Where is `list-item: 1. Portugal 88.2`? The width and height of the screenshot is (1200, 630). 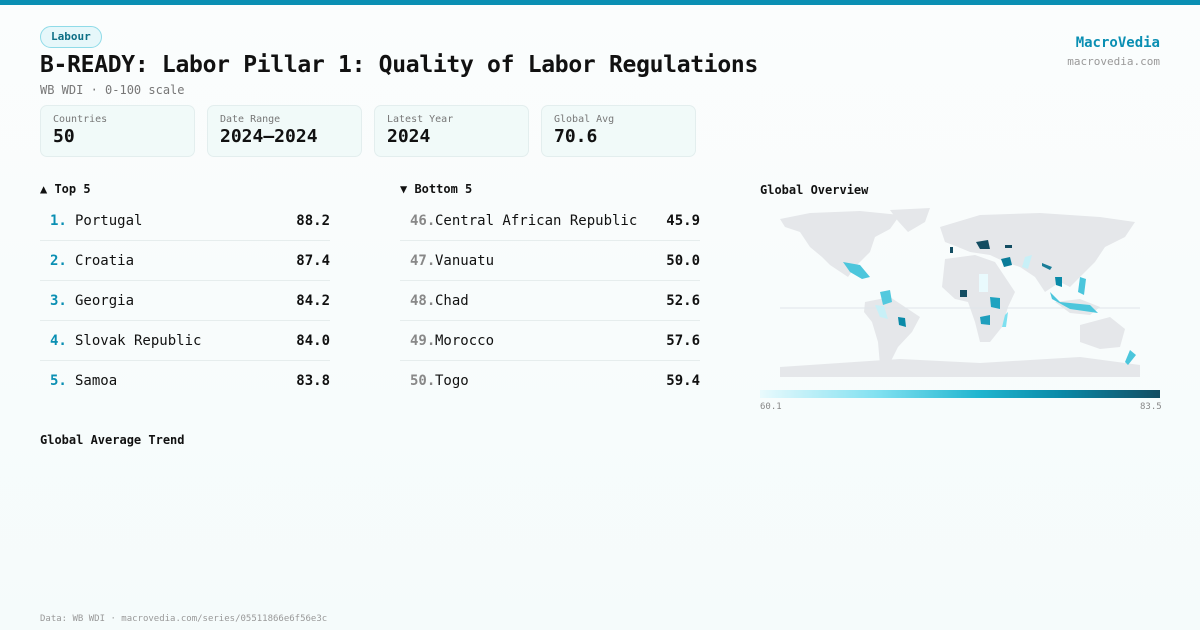
list-item: 1. Portugal 88.2 is located at coordinates (185, 221).